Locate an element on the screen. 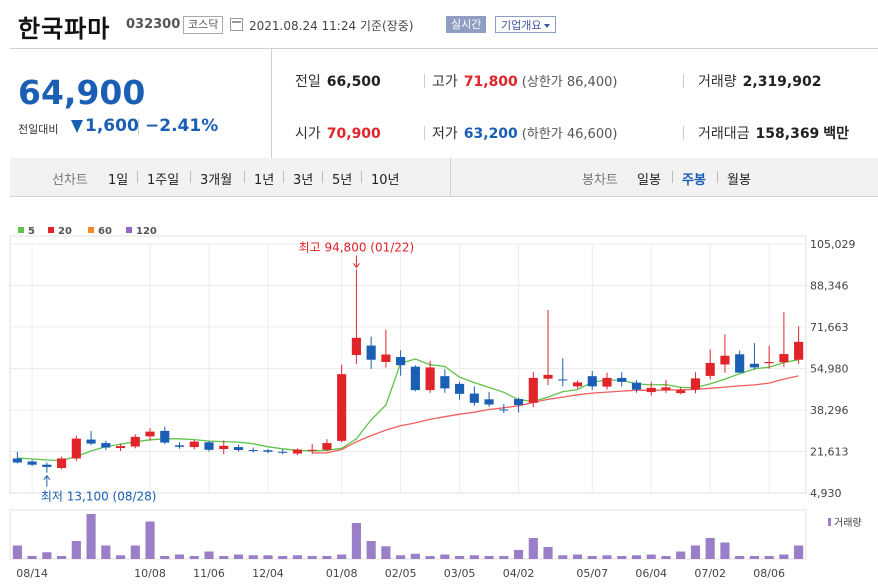 The width and height of the screenshot is (878, 585). high-label: 고가 is located at coordinates (445, 82).